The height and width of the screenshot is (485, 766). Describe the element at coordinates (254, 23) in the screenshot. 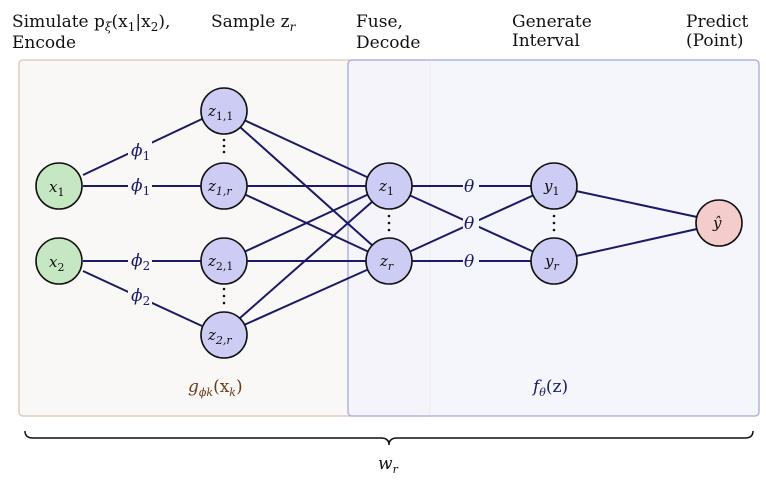

I see `header-sample: Sample zr` at that location.